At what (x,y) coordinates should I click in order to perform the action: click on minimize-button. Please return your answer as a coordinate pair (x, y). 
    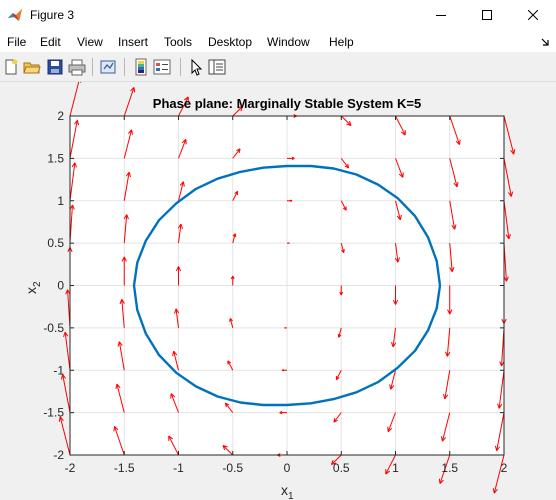
    Looking at the image, I should click on (441, 15).